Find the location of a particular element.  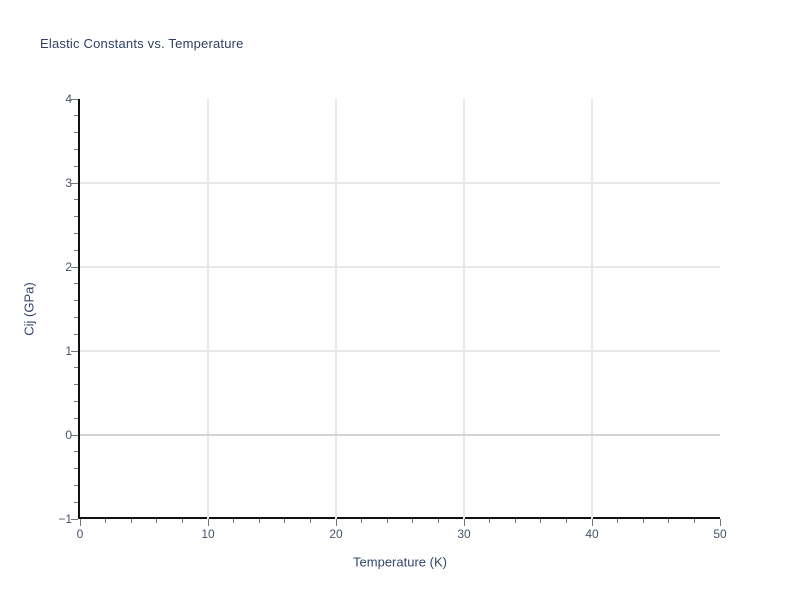

chart-title: Elastic Constants vs. Temperature is located at coordinates (142, 43).